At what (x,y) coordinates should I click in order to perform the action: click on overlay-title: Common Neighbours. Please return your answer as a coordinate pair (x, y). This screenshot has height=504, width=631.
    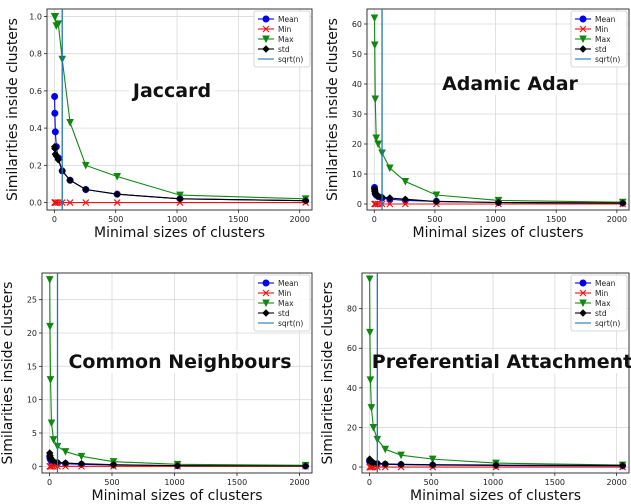
    Looking at the image, I should click on (179, 362).